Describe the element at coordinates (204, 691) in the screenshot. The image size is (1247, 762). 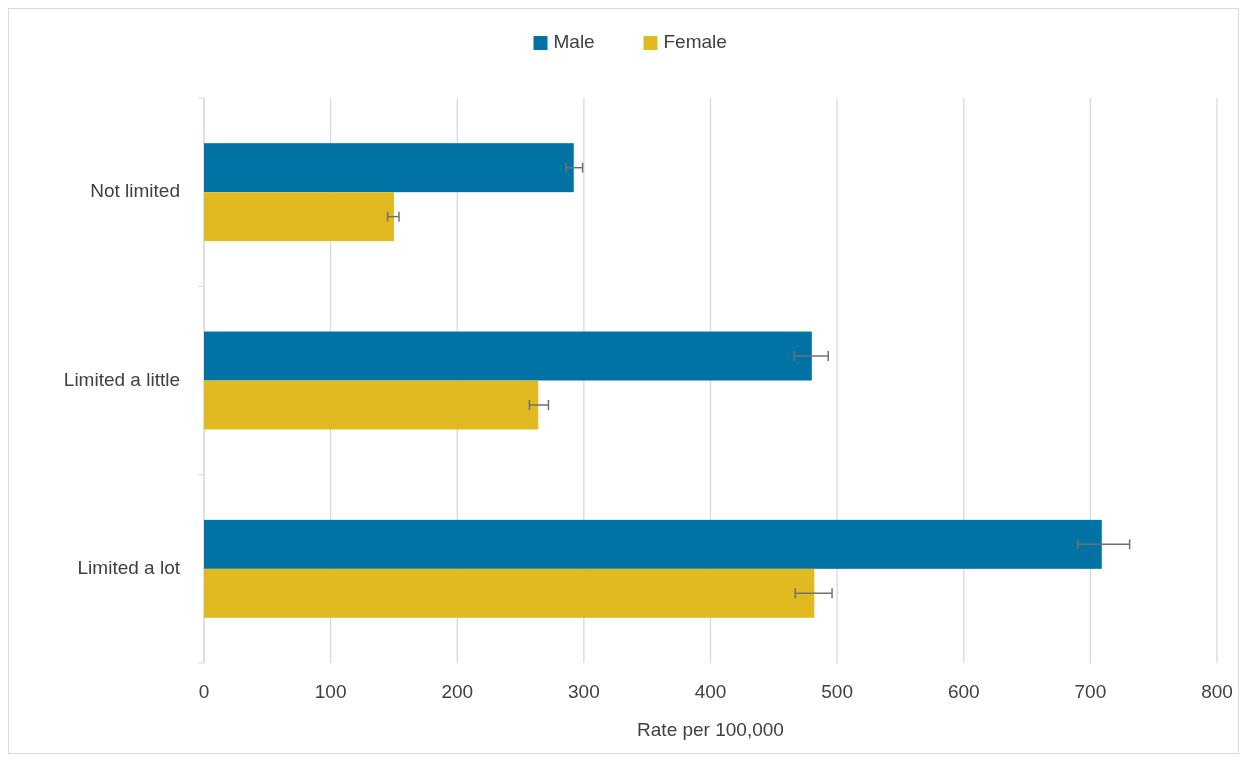
I see `x-tick-label: 0` at that location.